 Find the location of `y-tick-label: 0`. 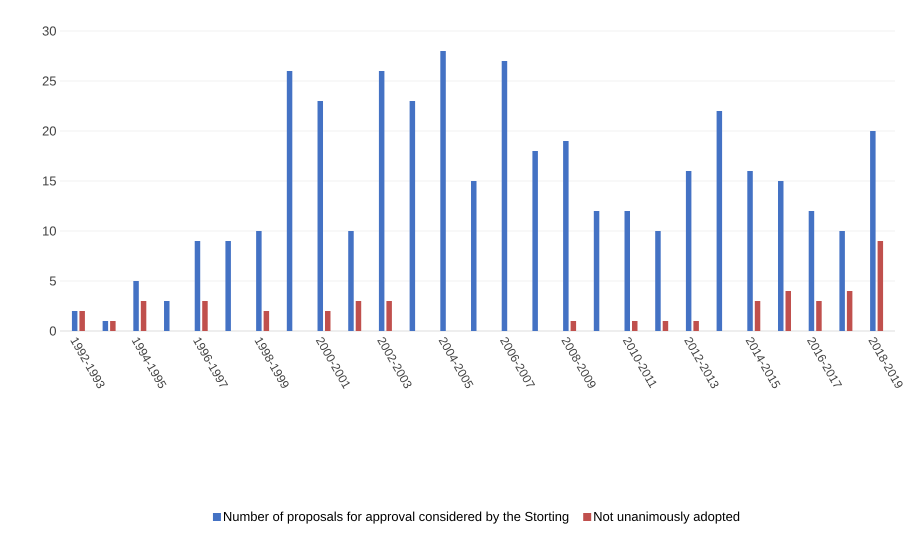

y-tick-label: 0 is located at coordinates (53, 331).